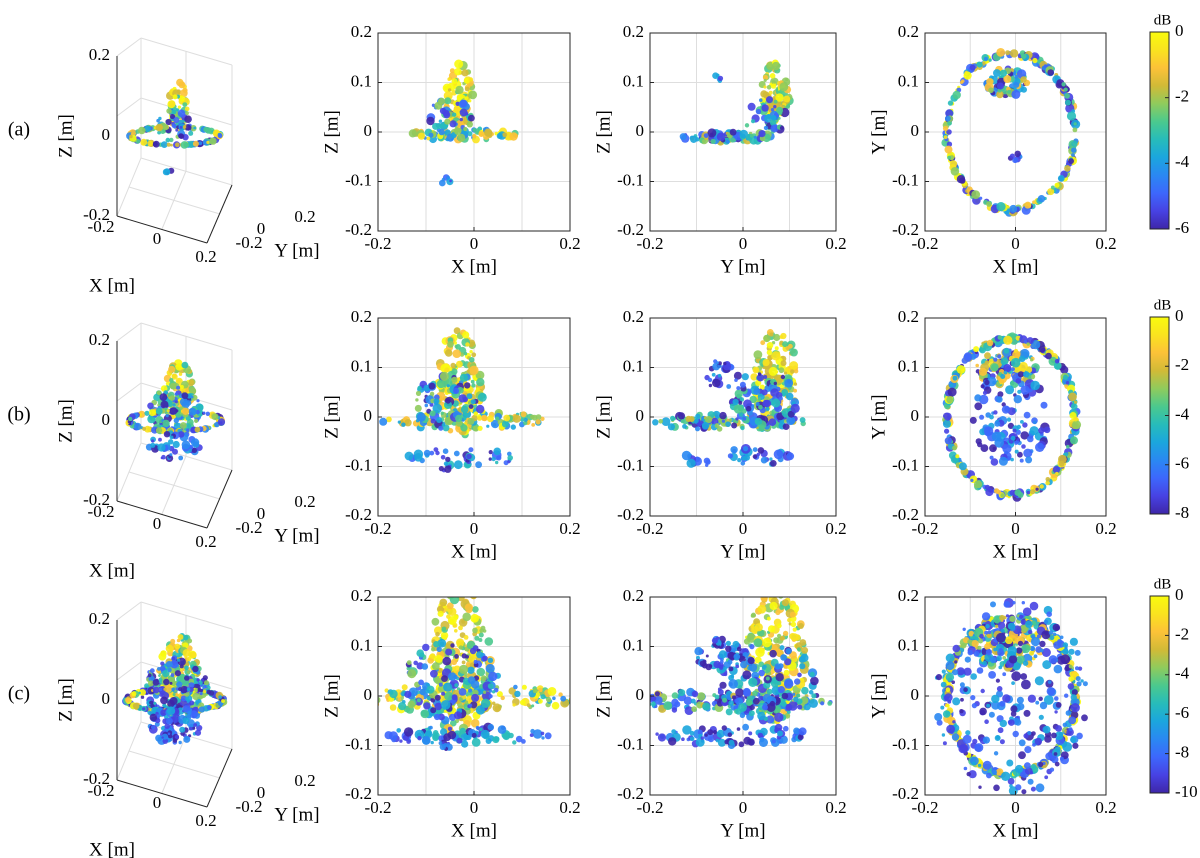 The width and height of the screenshot is (1200, 858). I want to click on subplot-xy-0: -0.2 0 0.20.20.10-0.1-0.2X [m]Y [m], so click(992, 149).